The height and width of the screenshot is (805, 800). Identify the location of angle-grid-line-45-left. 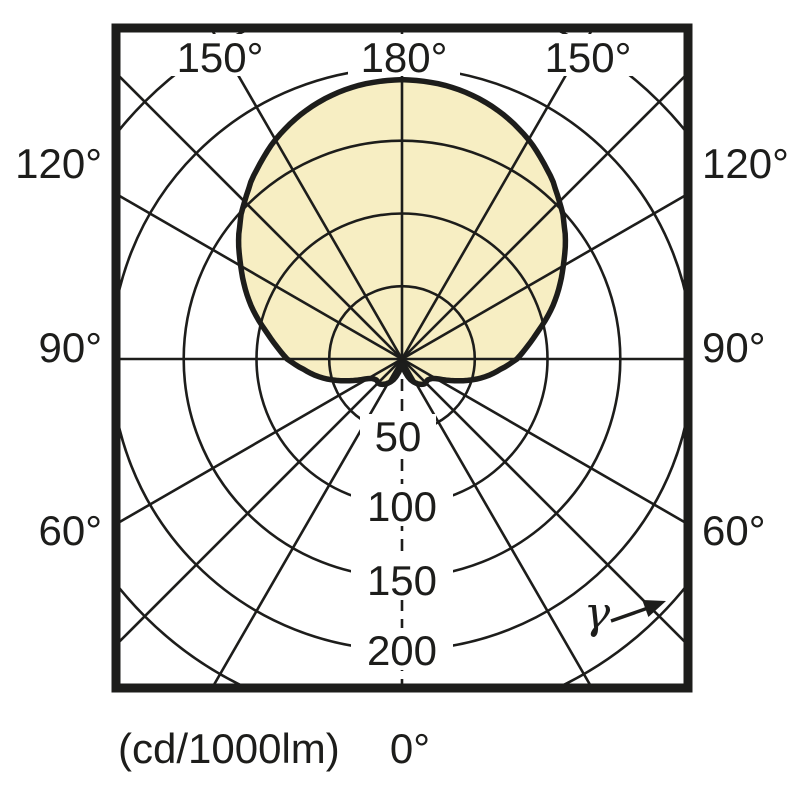
(259, 502).